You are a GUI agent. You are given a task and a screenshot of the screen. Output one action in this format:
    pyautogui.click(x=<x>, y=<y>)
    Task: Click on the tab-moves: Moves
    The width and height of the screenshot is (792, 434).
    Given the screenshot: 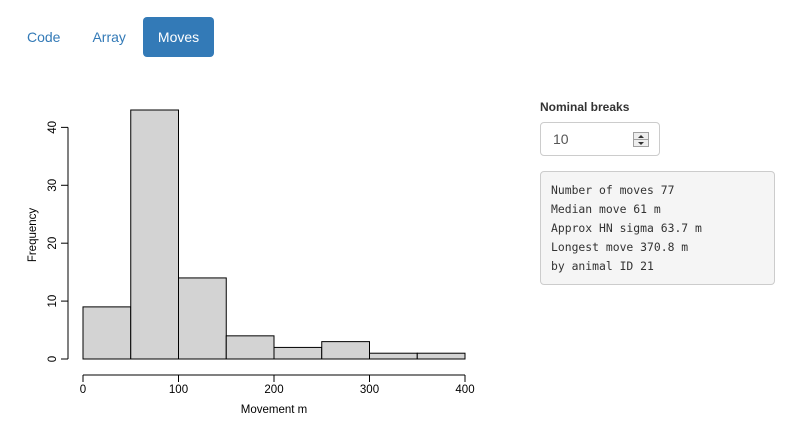 What is the action you would take?
    pyautogui.click(x=178, y=37)
    